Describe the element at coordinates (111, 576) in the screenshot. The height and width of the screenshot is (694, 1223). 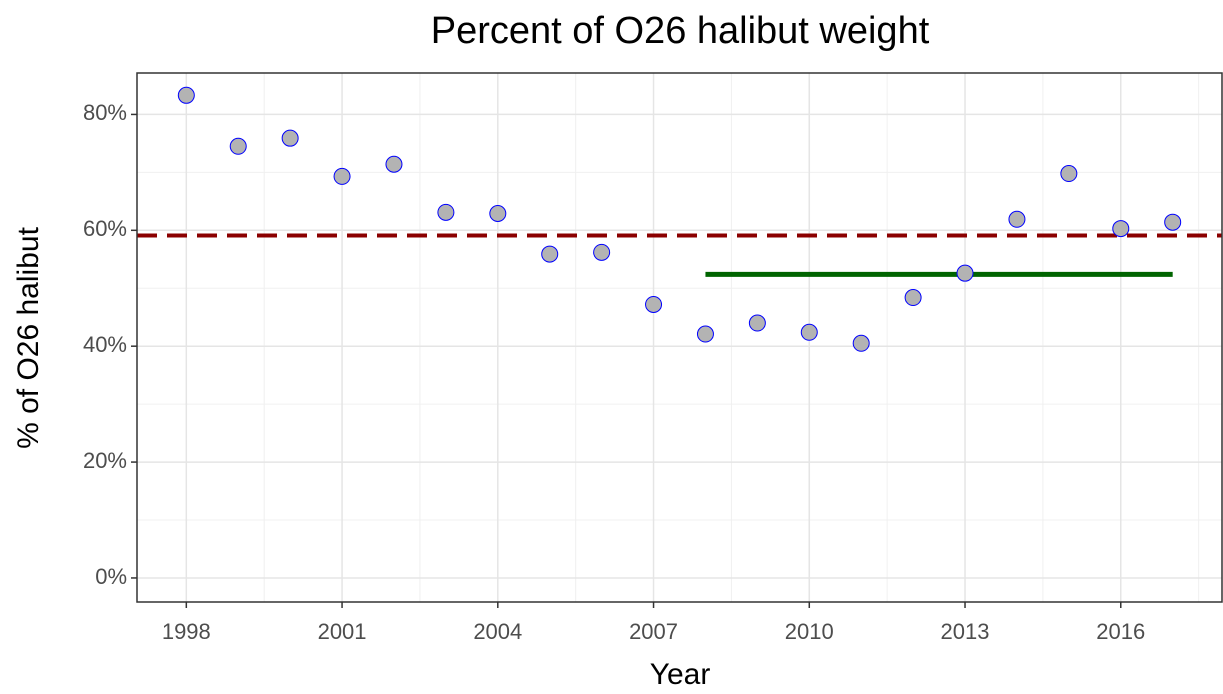
I see `y-tick-label: 0%` at that location.